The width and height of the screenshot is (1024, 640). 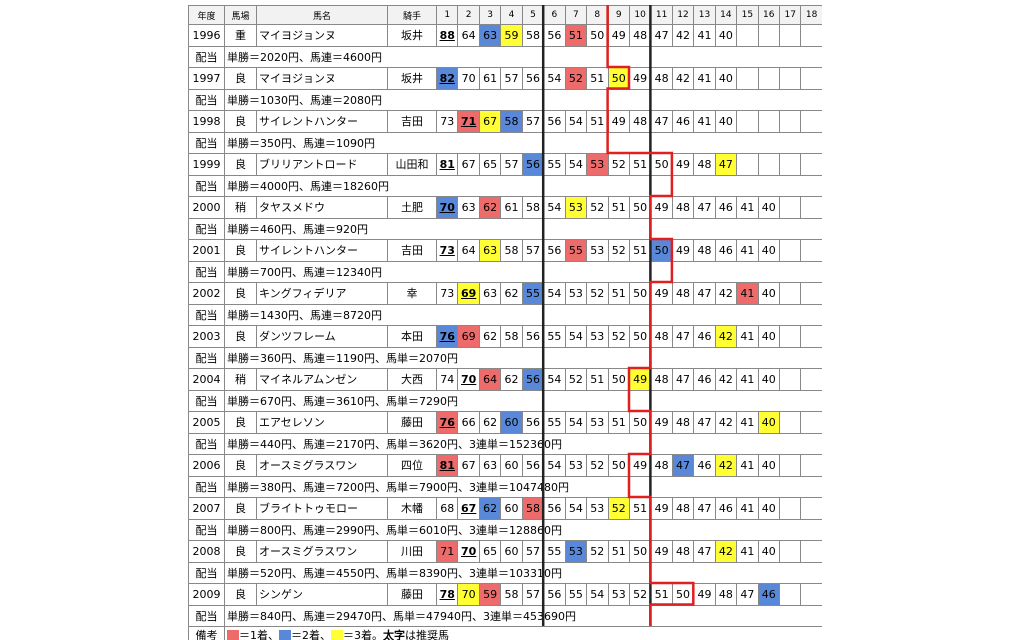 What do you see at coordinates (505, 271) in the screenshot?
I see `payout-row: 配当 単勝＝700円、馬連＝12340円` at bounding box center [505, 271].